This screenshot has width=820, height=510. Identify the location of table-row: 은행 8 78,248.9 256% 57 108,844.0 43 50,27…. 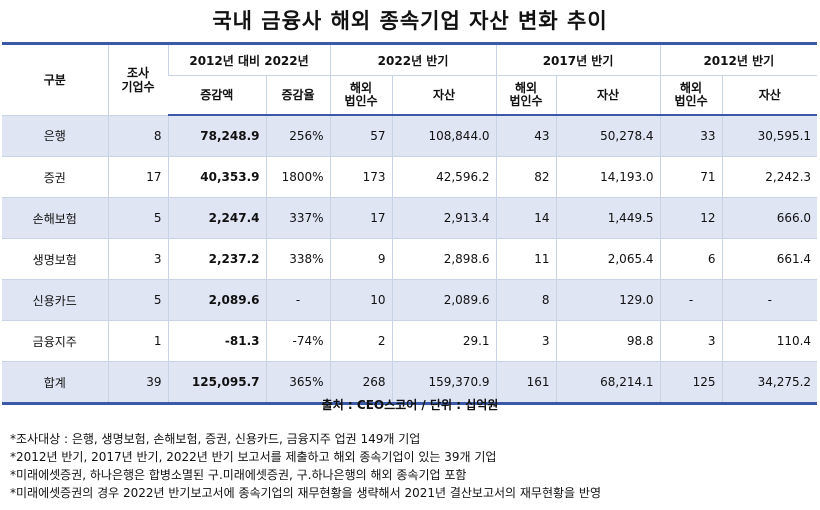
(410, 136).